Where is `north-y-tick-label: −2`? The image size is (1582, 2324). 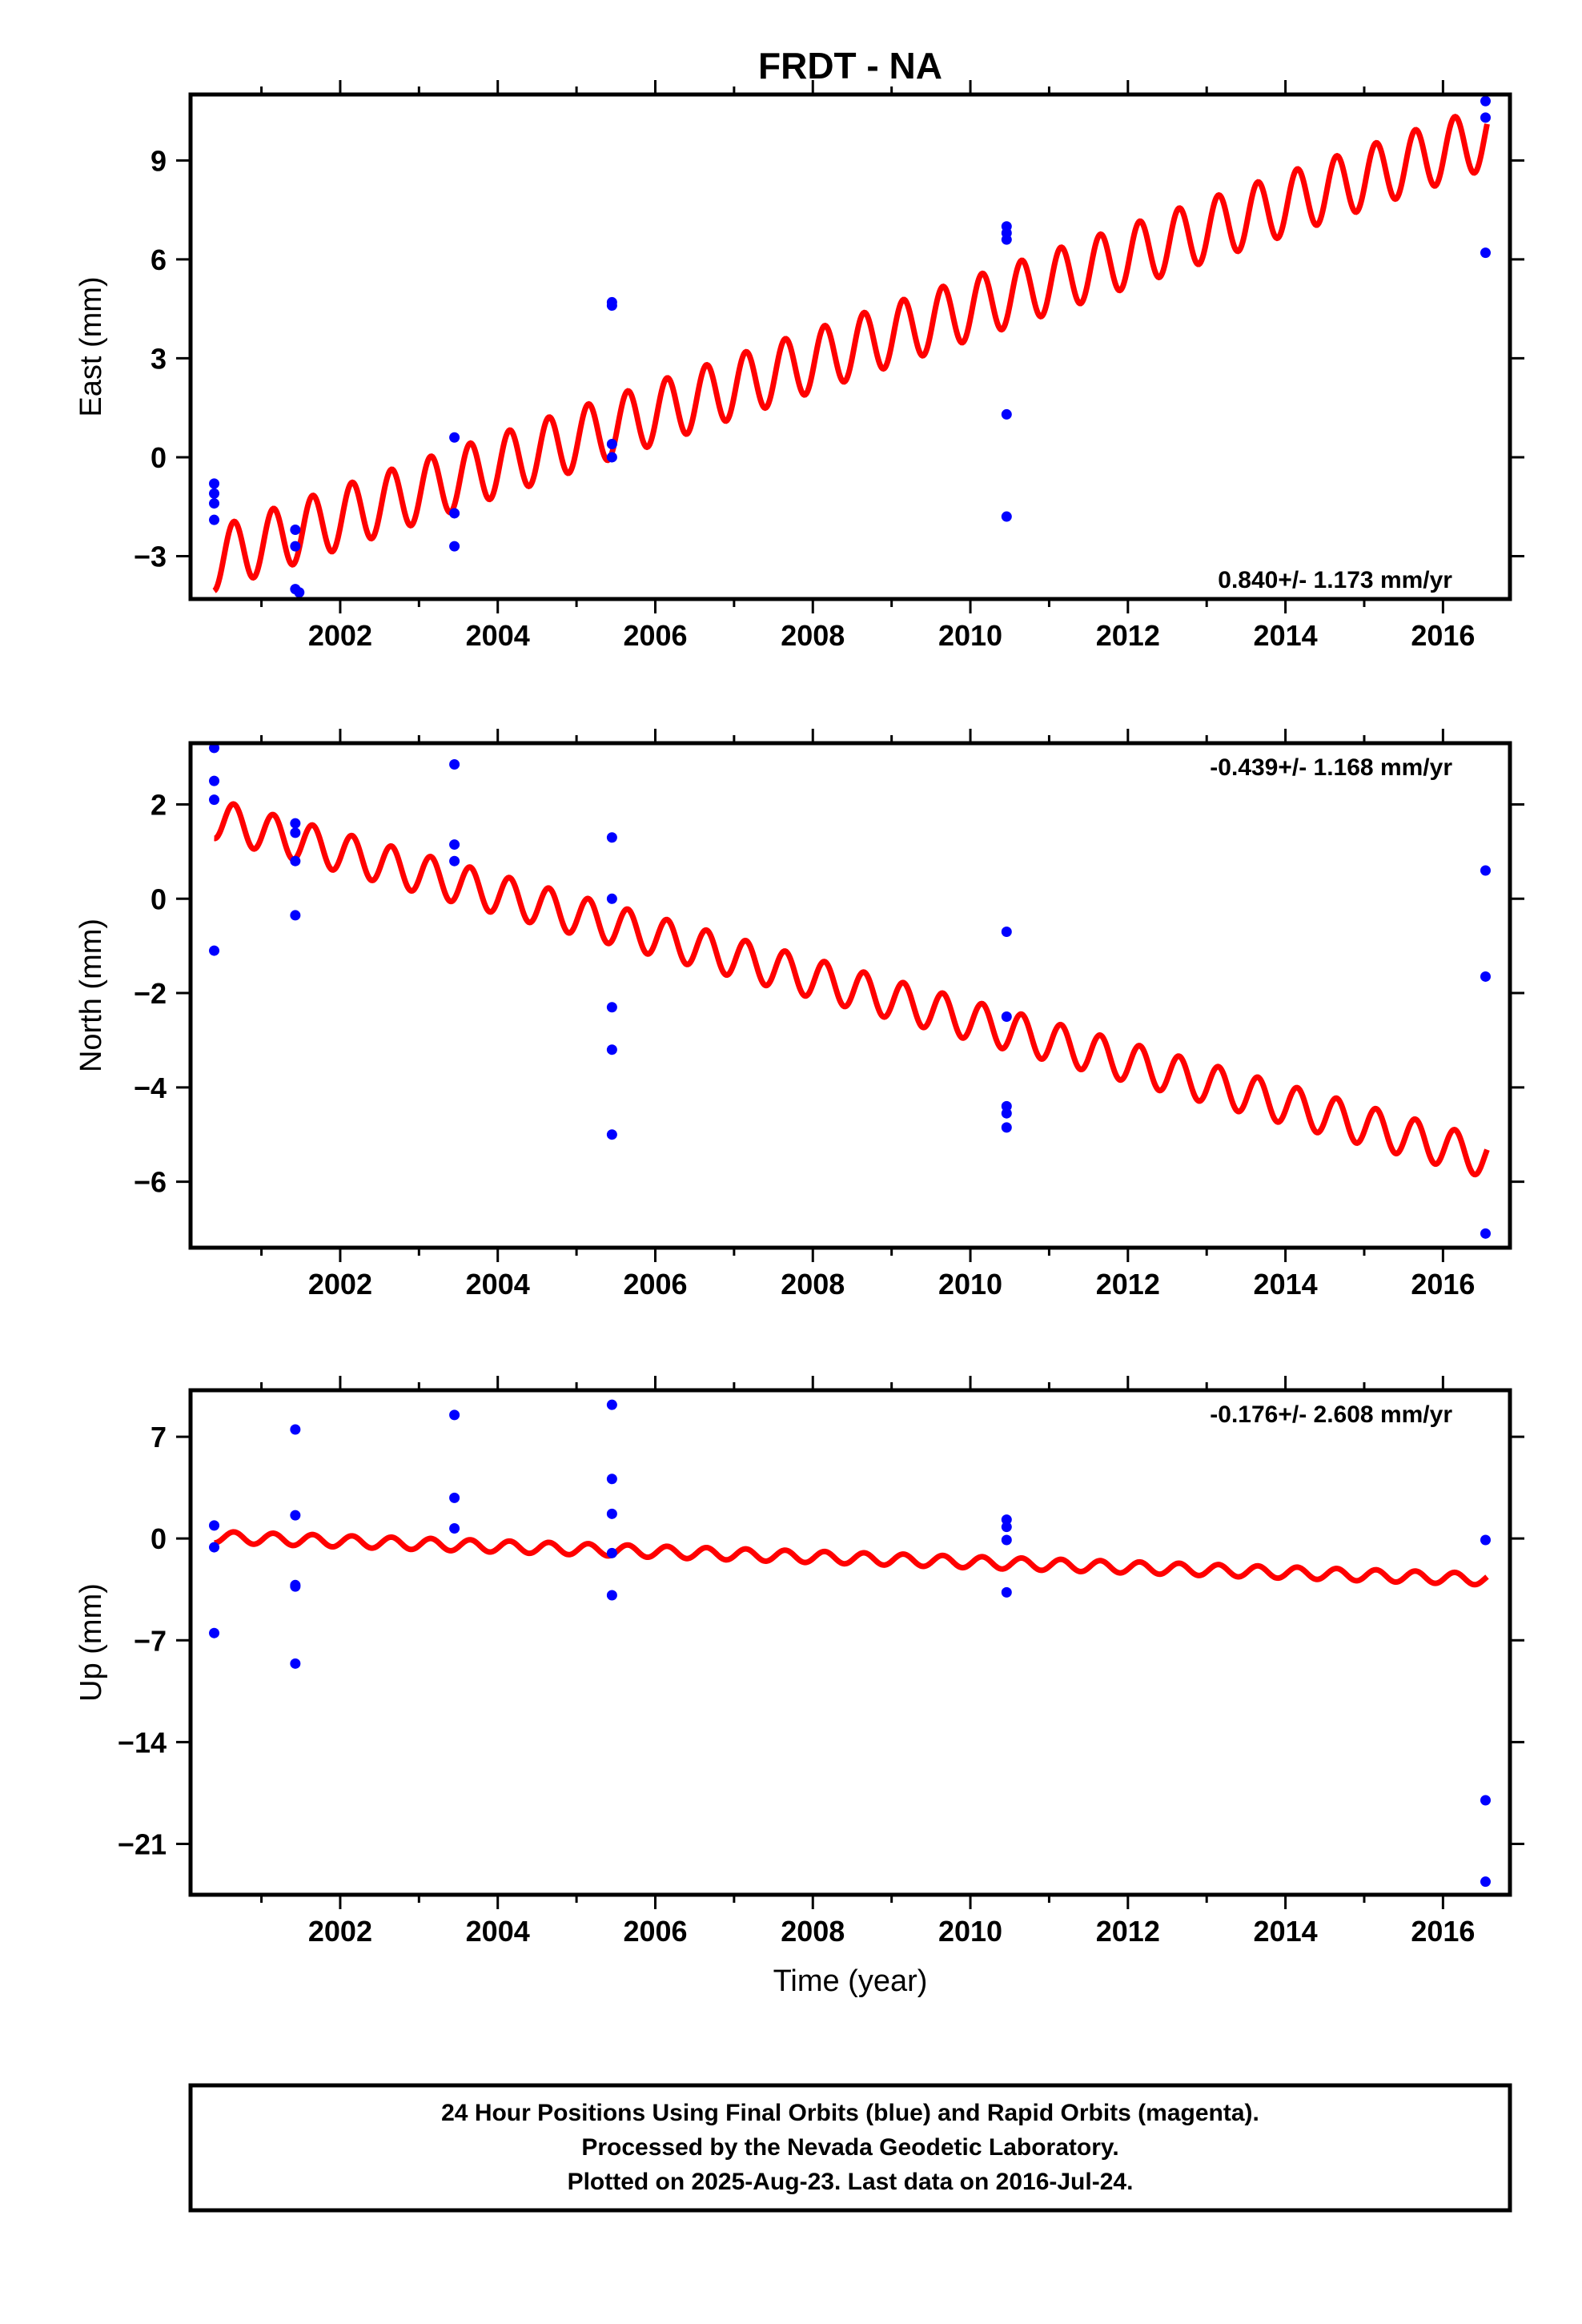 north-y-tick-label: −2 is located at coordinates (151, 993).